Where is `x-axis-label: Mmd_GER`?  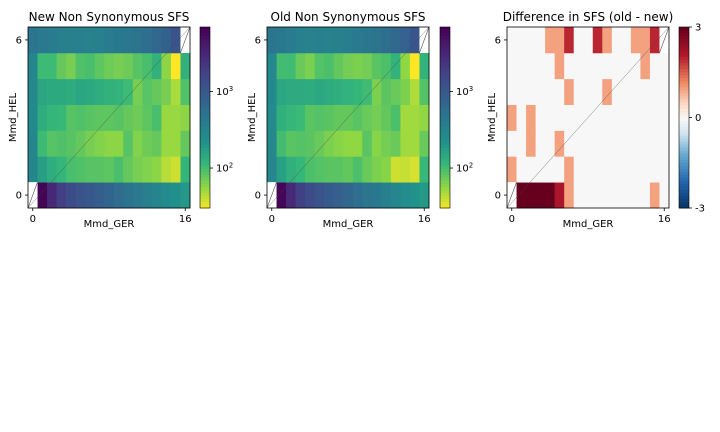 x-axis-label: Mmd_GER is located at coordinates (348, 224).